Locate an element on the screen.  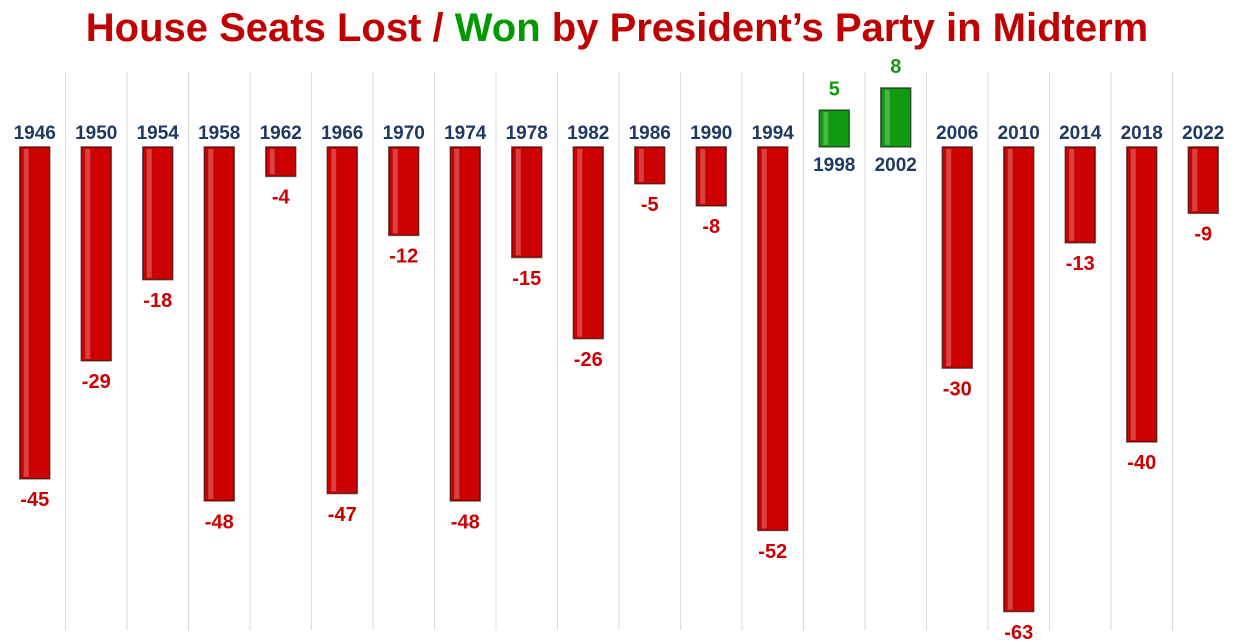
title-segment: House Seats Lost / is located at coordinates (270, 28).